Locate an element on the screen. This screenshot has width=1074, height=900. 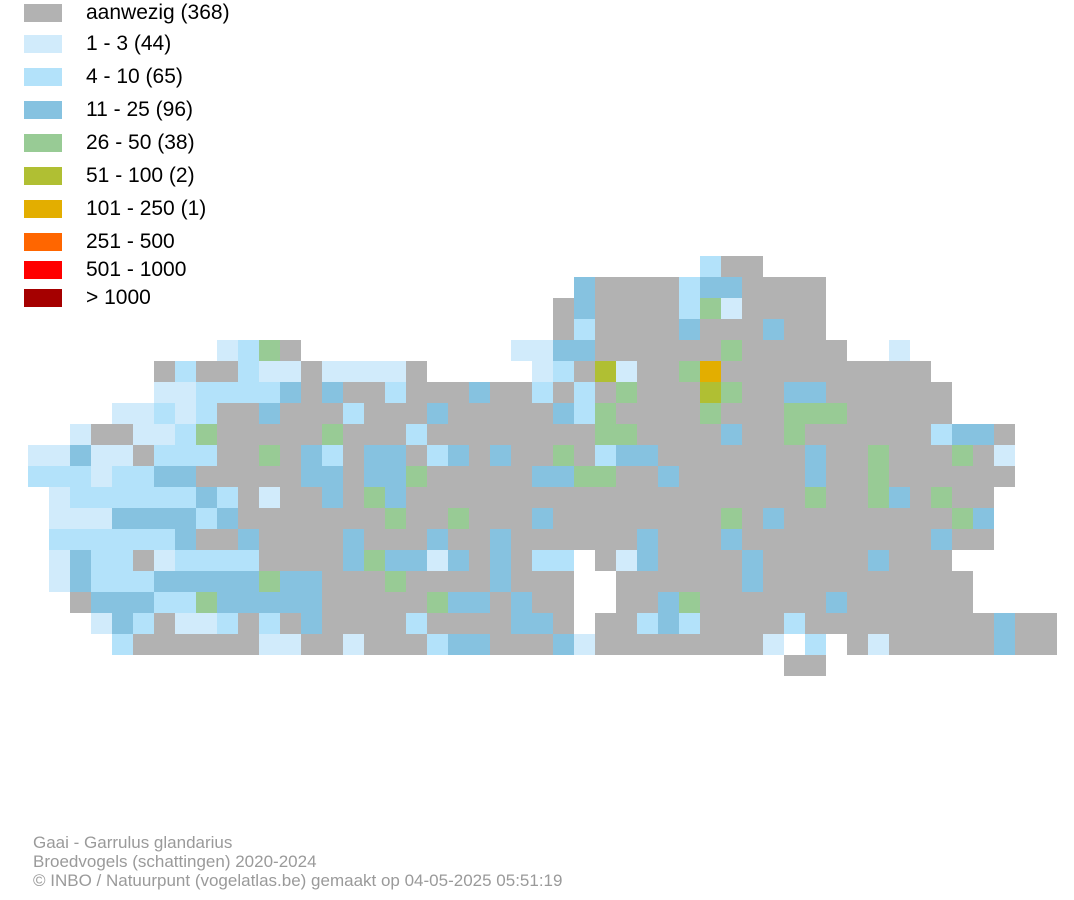
legend-swatch is located at coordinates (43, 44).